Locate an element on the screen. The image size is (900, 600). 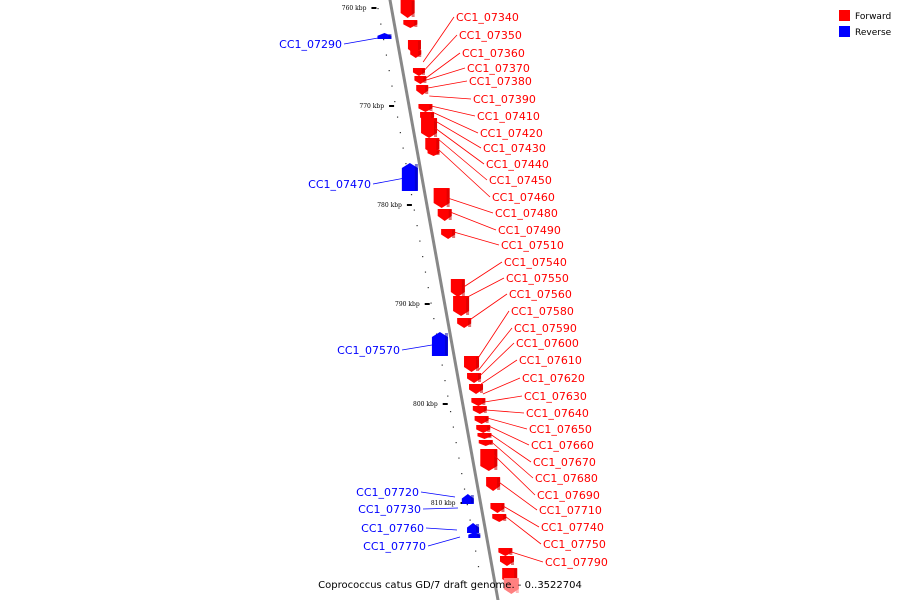
genome-axis is located at coordinates (444, 300).